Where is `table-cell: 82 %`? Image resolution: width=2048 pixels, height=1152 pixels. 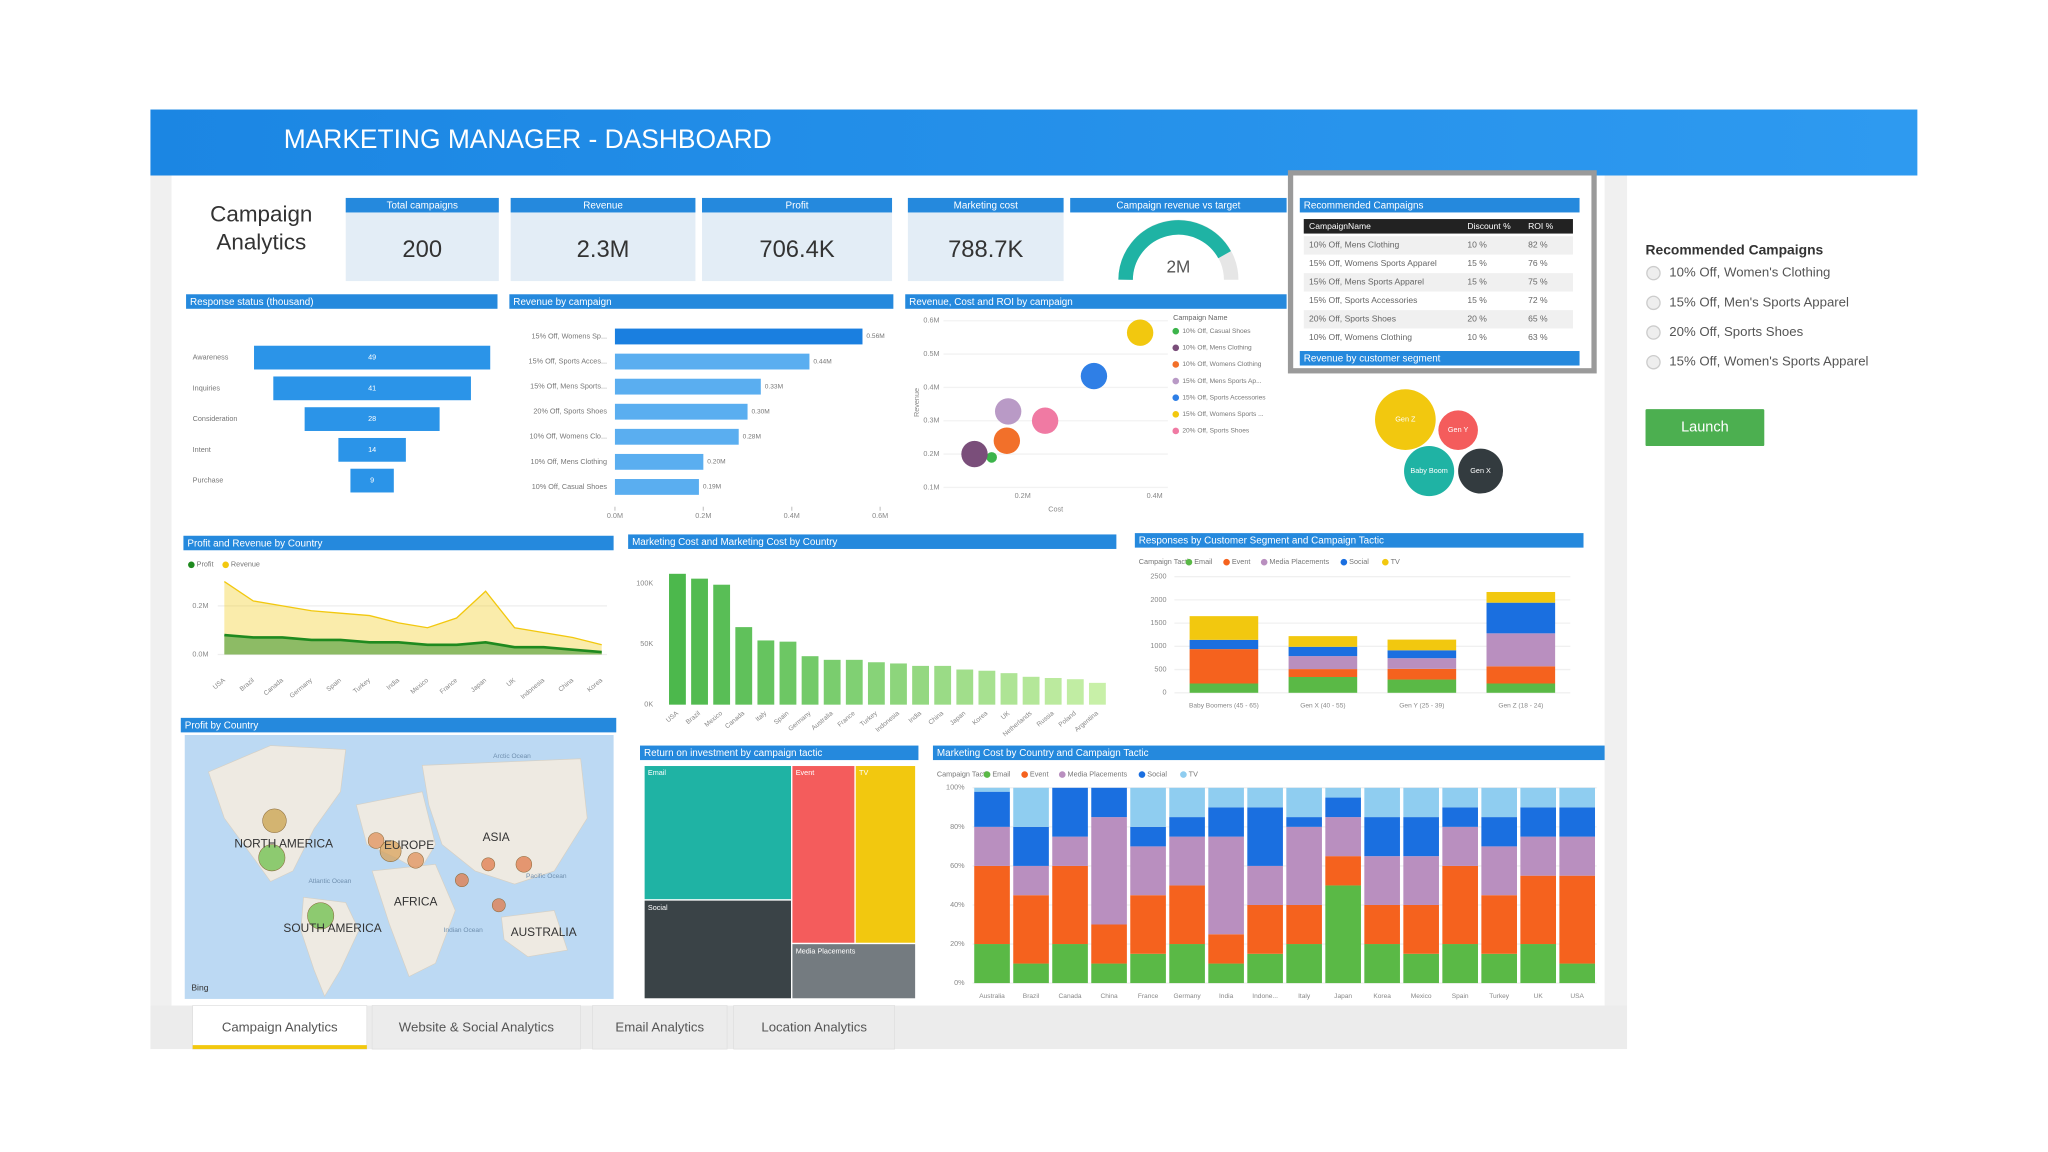
table-cell: 82 % is located at coordinates (1538, 245).